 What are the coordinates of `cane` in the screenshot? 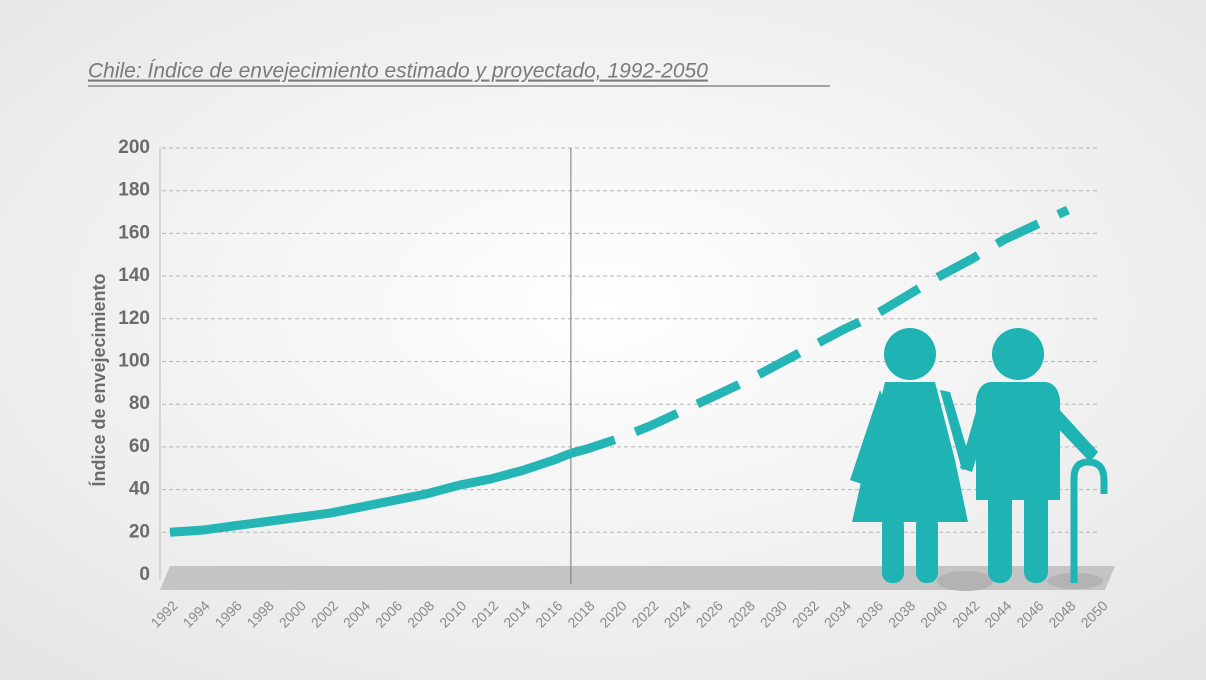 It's located at (1089, 520).